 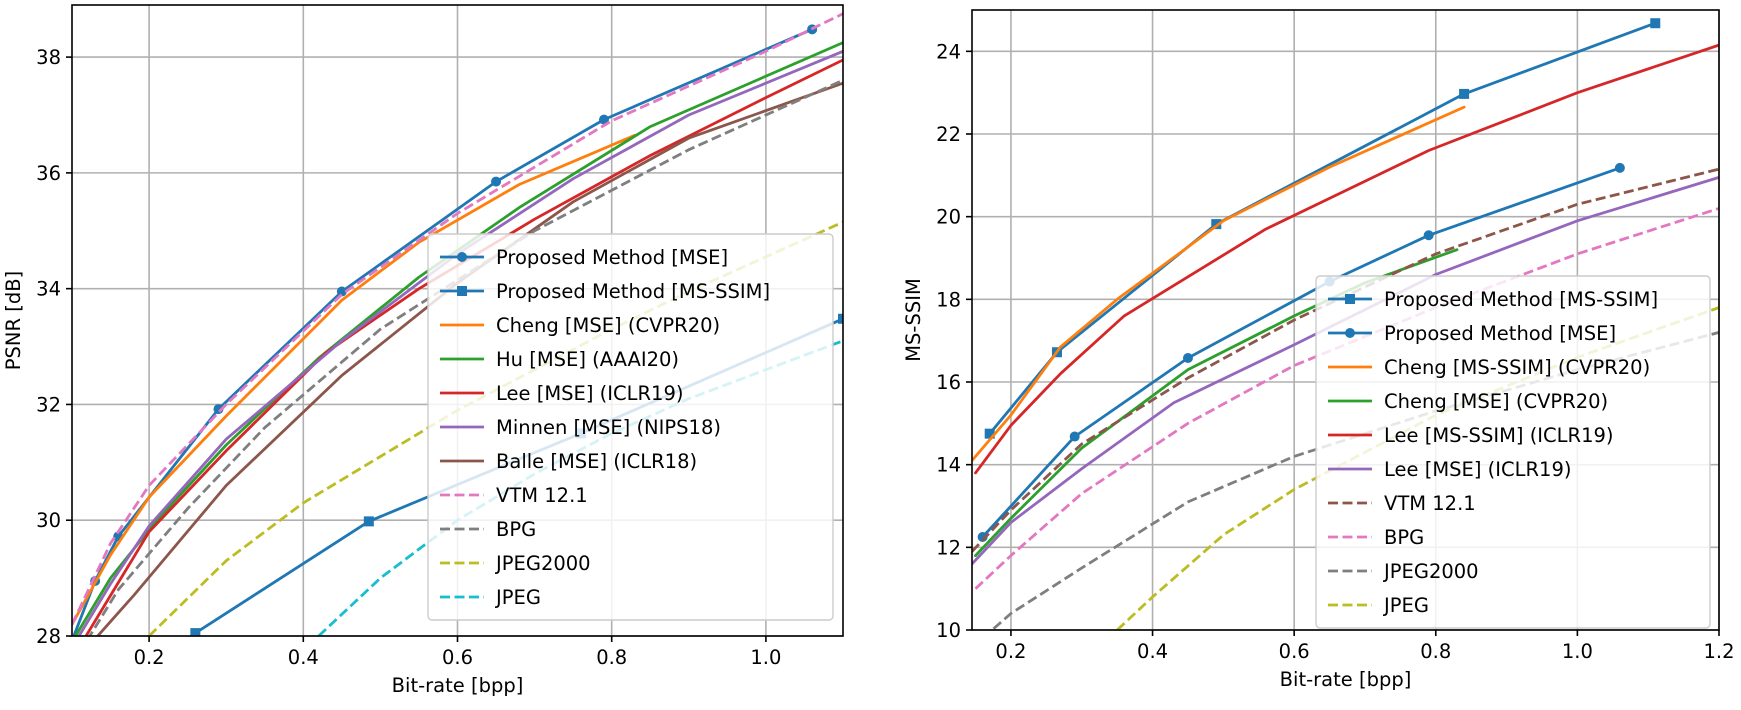 What do you see at coordinates (1152, 651) in the screenshot?
I see `msssim-xtick-label-1: 0.4` at bounding box center [1152, 651].